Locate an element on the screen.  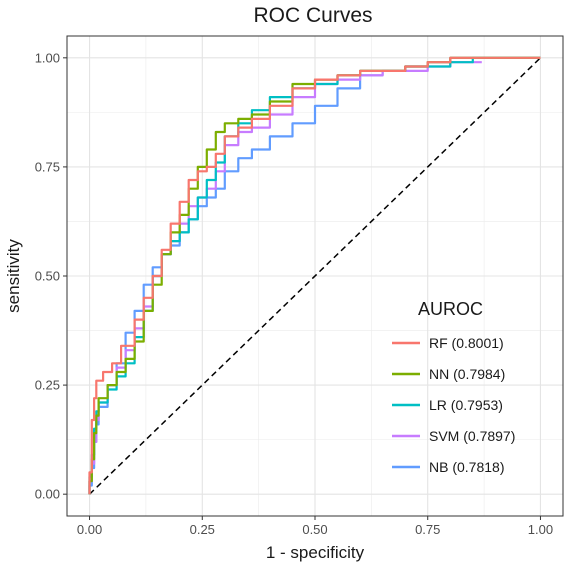
legend-label-nb: NB (0.7818) is located at coordinates (466, 467).